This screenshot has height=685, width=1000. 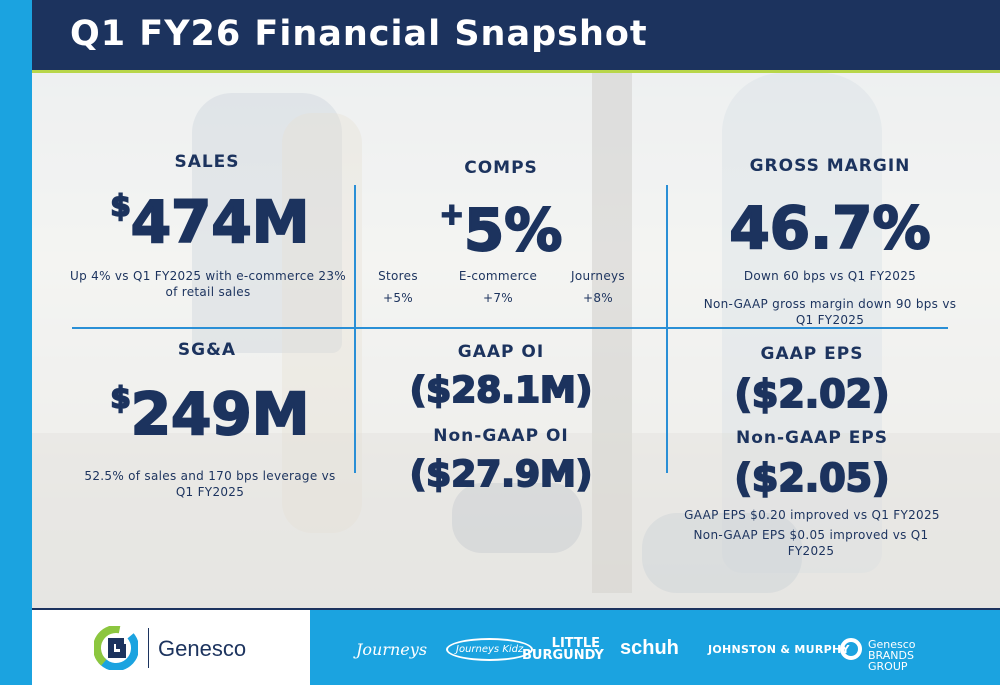 I want to click on divider-horizontal, so click(x=510, y=328).